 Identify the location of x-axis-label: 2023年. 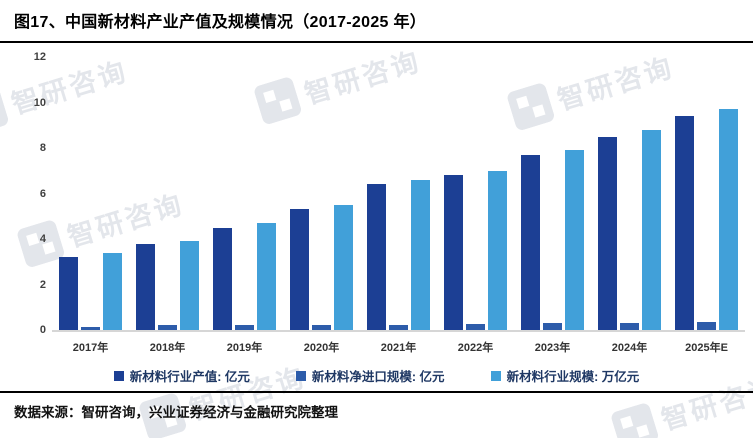
(552, 348).